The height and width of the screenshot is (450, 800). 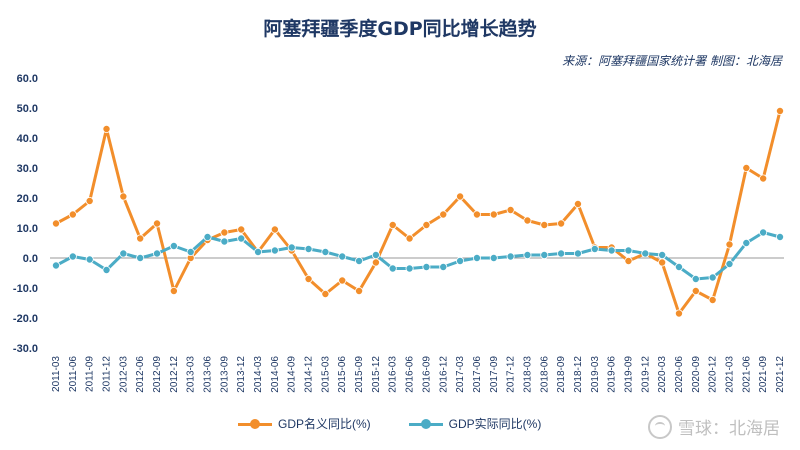 What do you see at coordinates (56, 374) in the screenshot?
I see `x-tick-label: 2011-03` at bounding box center [56, 374].